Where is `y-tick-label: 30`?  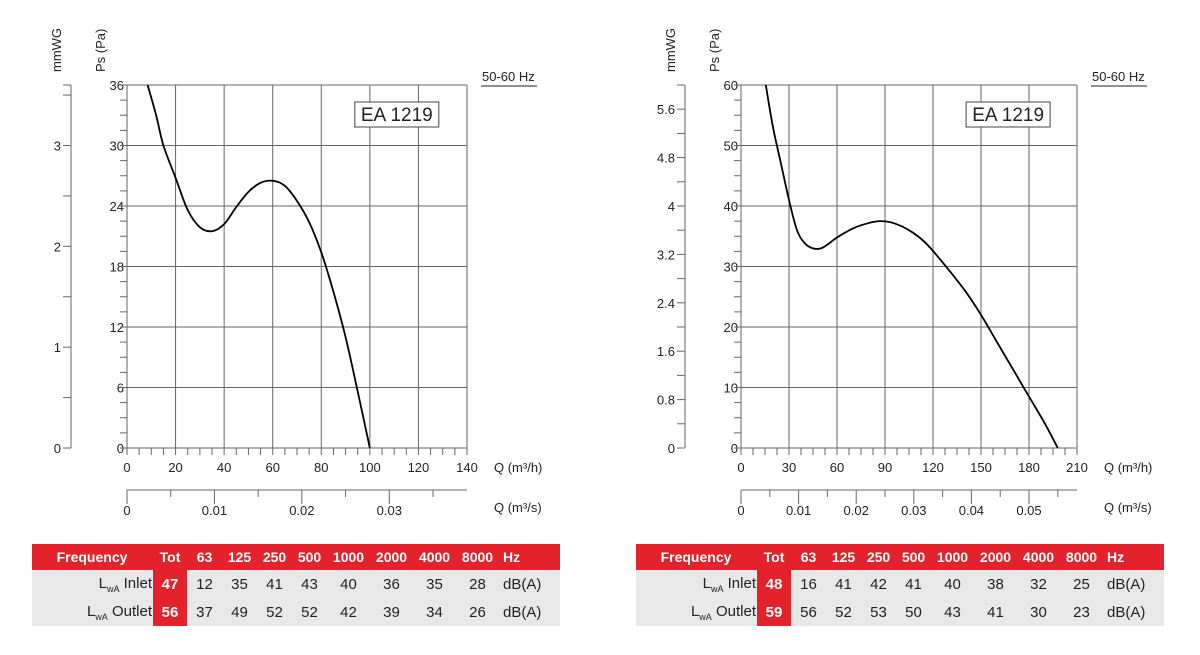
y-tick-label: 30 is located at coordinates (117, 146).